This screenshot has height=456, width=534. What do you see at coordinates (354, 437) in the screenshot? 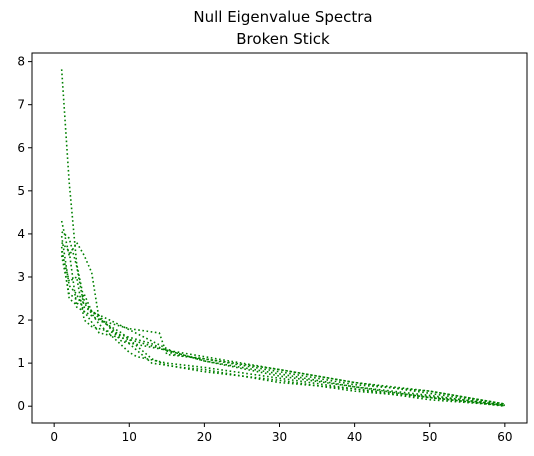
I see `x-tick-label: 40` at bounding box center [354, 437].